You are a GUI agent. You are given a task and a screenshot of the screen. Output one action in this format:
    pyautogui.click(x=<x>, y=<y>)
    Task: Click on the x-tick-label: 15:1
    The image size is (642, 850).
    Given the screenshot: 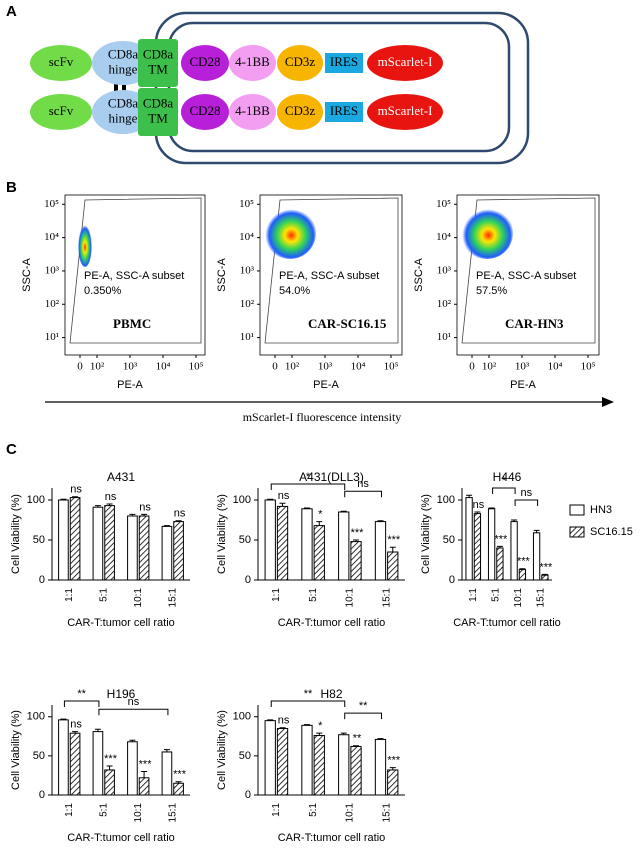 What is the action you would take?
    pyautogui.click(x=172, y=813)
    